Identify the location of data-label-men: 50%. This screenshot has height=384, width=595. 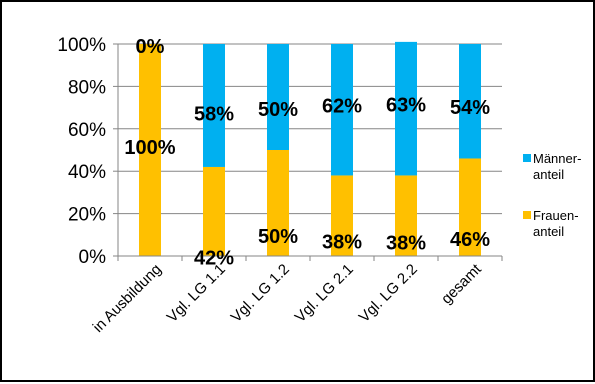
(278, 110).